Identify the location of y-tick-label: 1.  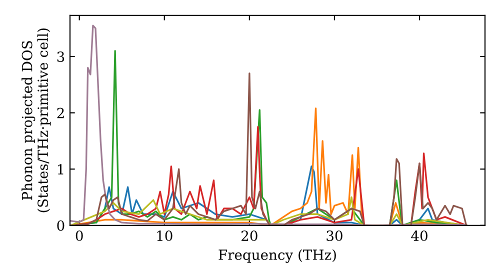
(61, 169).